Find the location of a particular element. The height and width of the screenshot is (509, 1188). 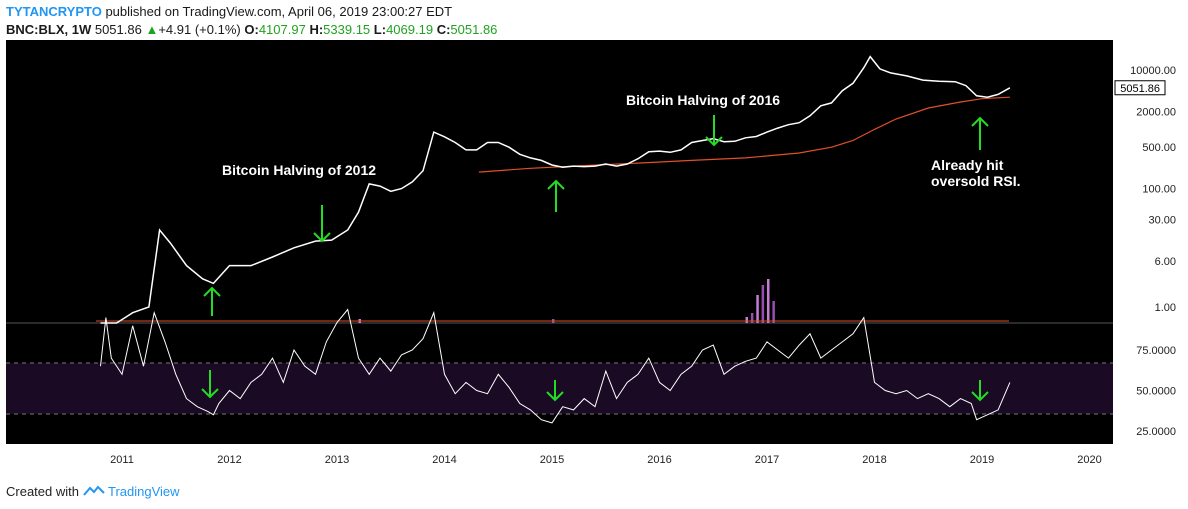

tradingview-logo-icon is located at coordinates (95, 491).